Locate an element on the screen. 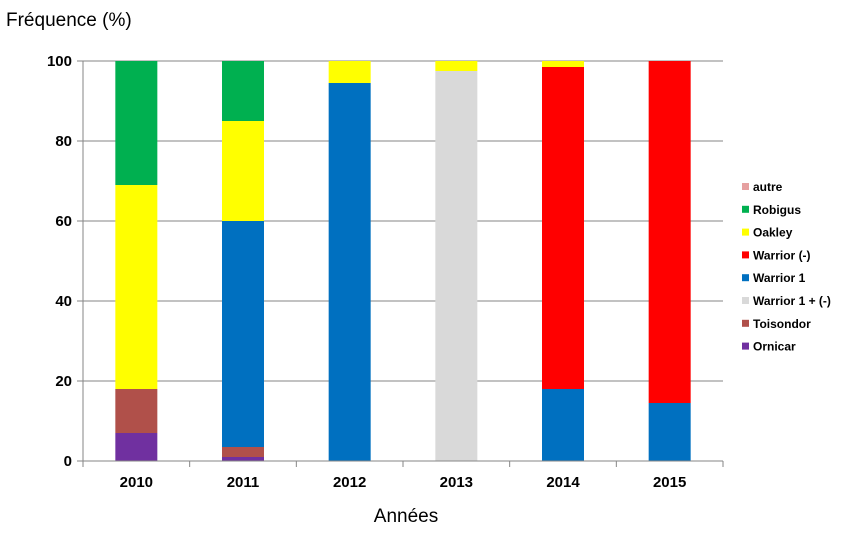  y-tick-label: 20 is located at coordinates (63, 381).